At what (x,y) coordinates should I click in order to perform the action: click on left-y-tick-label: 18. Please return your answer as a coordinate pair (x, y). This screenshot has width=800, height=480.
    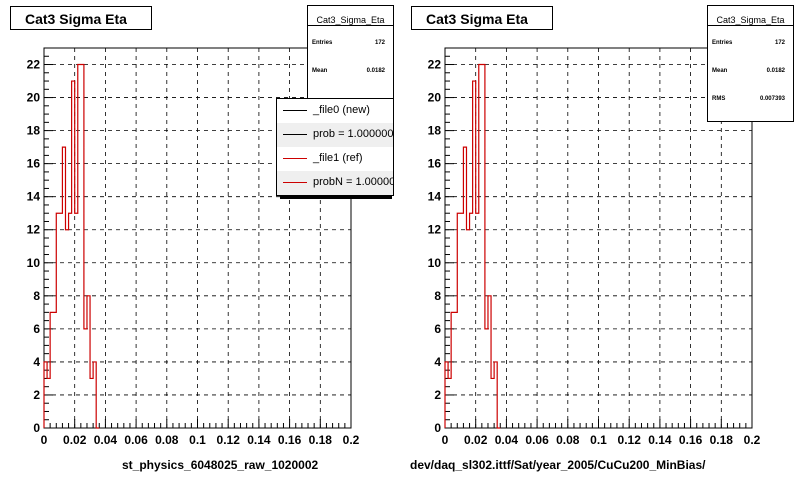
    Looking at the image, I should click on (34, 131).